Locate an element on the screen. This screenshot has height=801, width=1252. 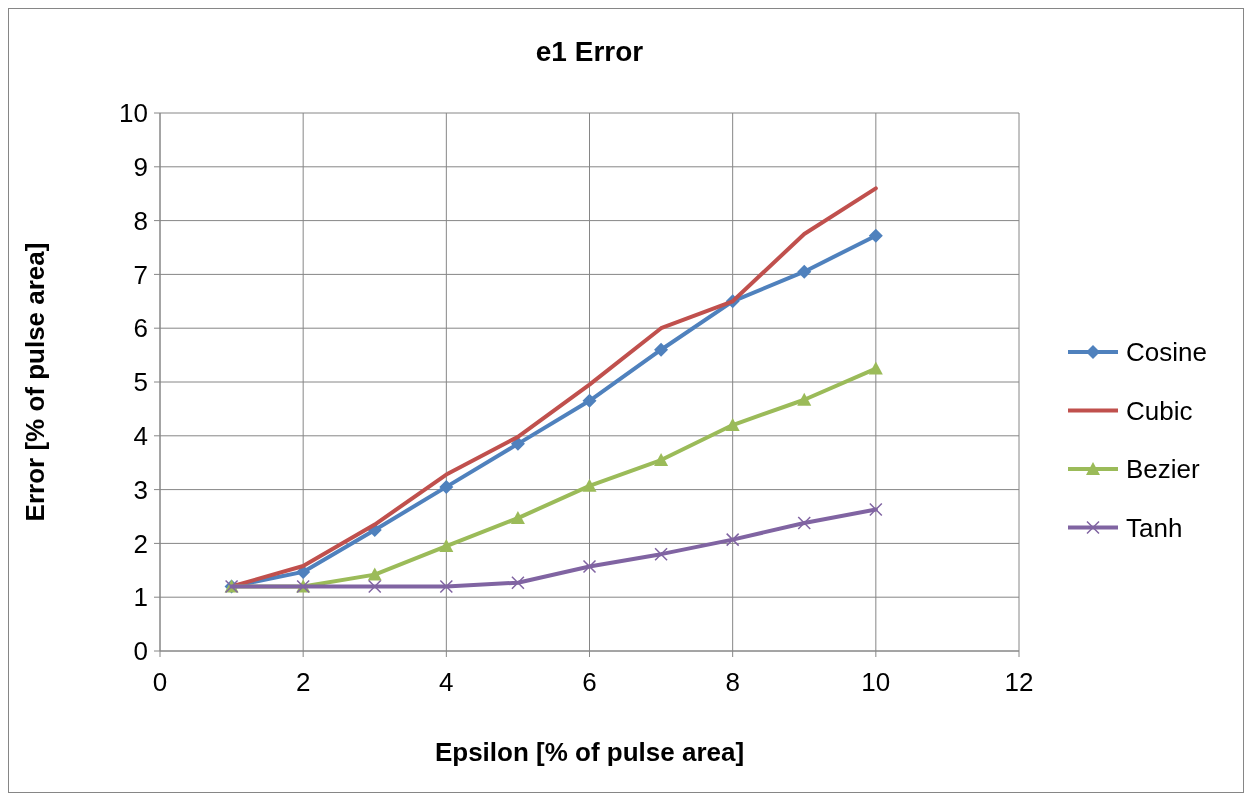
legend-label: Bezier is located at coordinates (1163, 469).